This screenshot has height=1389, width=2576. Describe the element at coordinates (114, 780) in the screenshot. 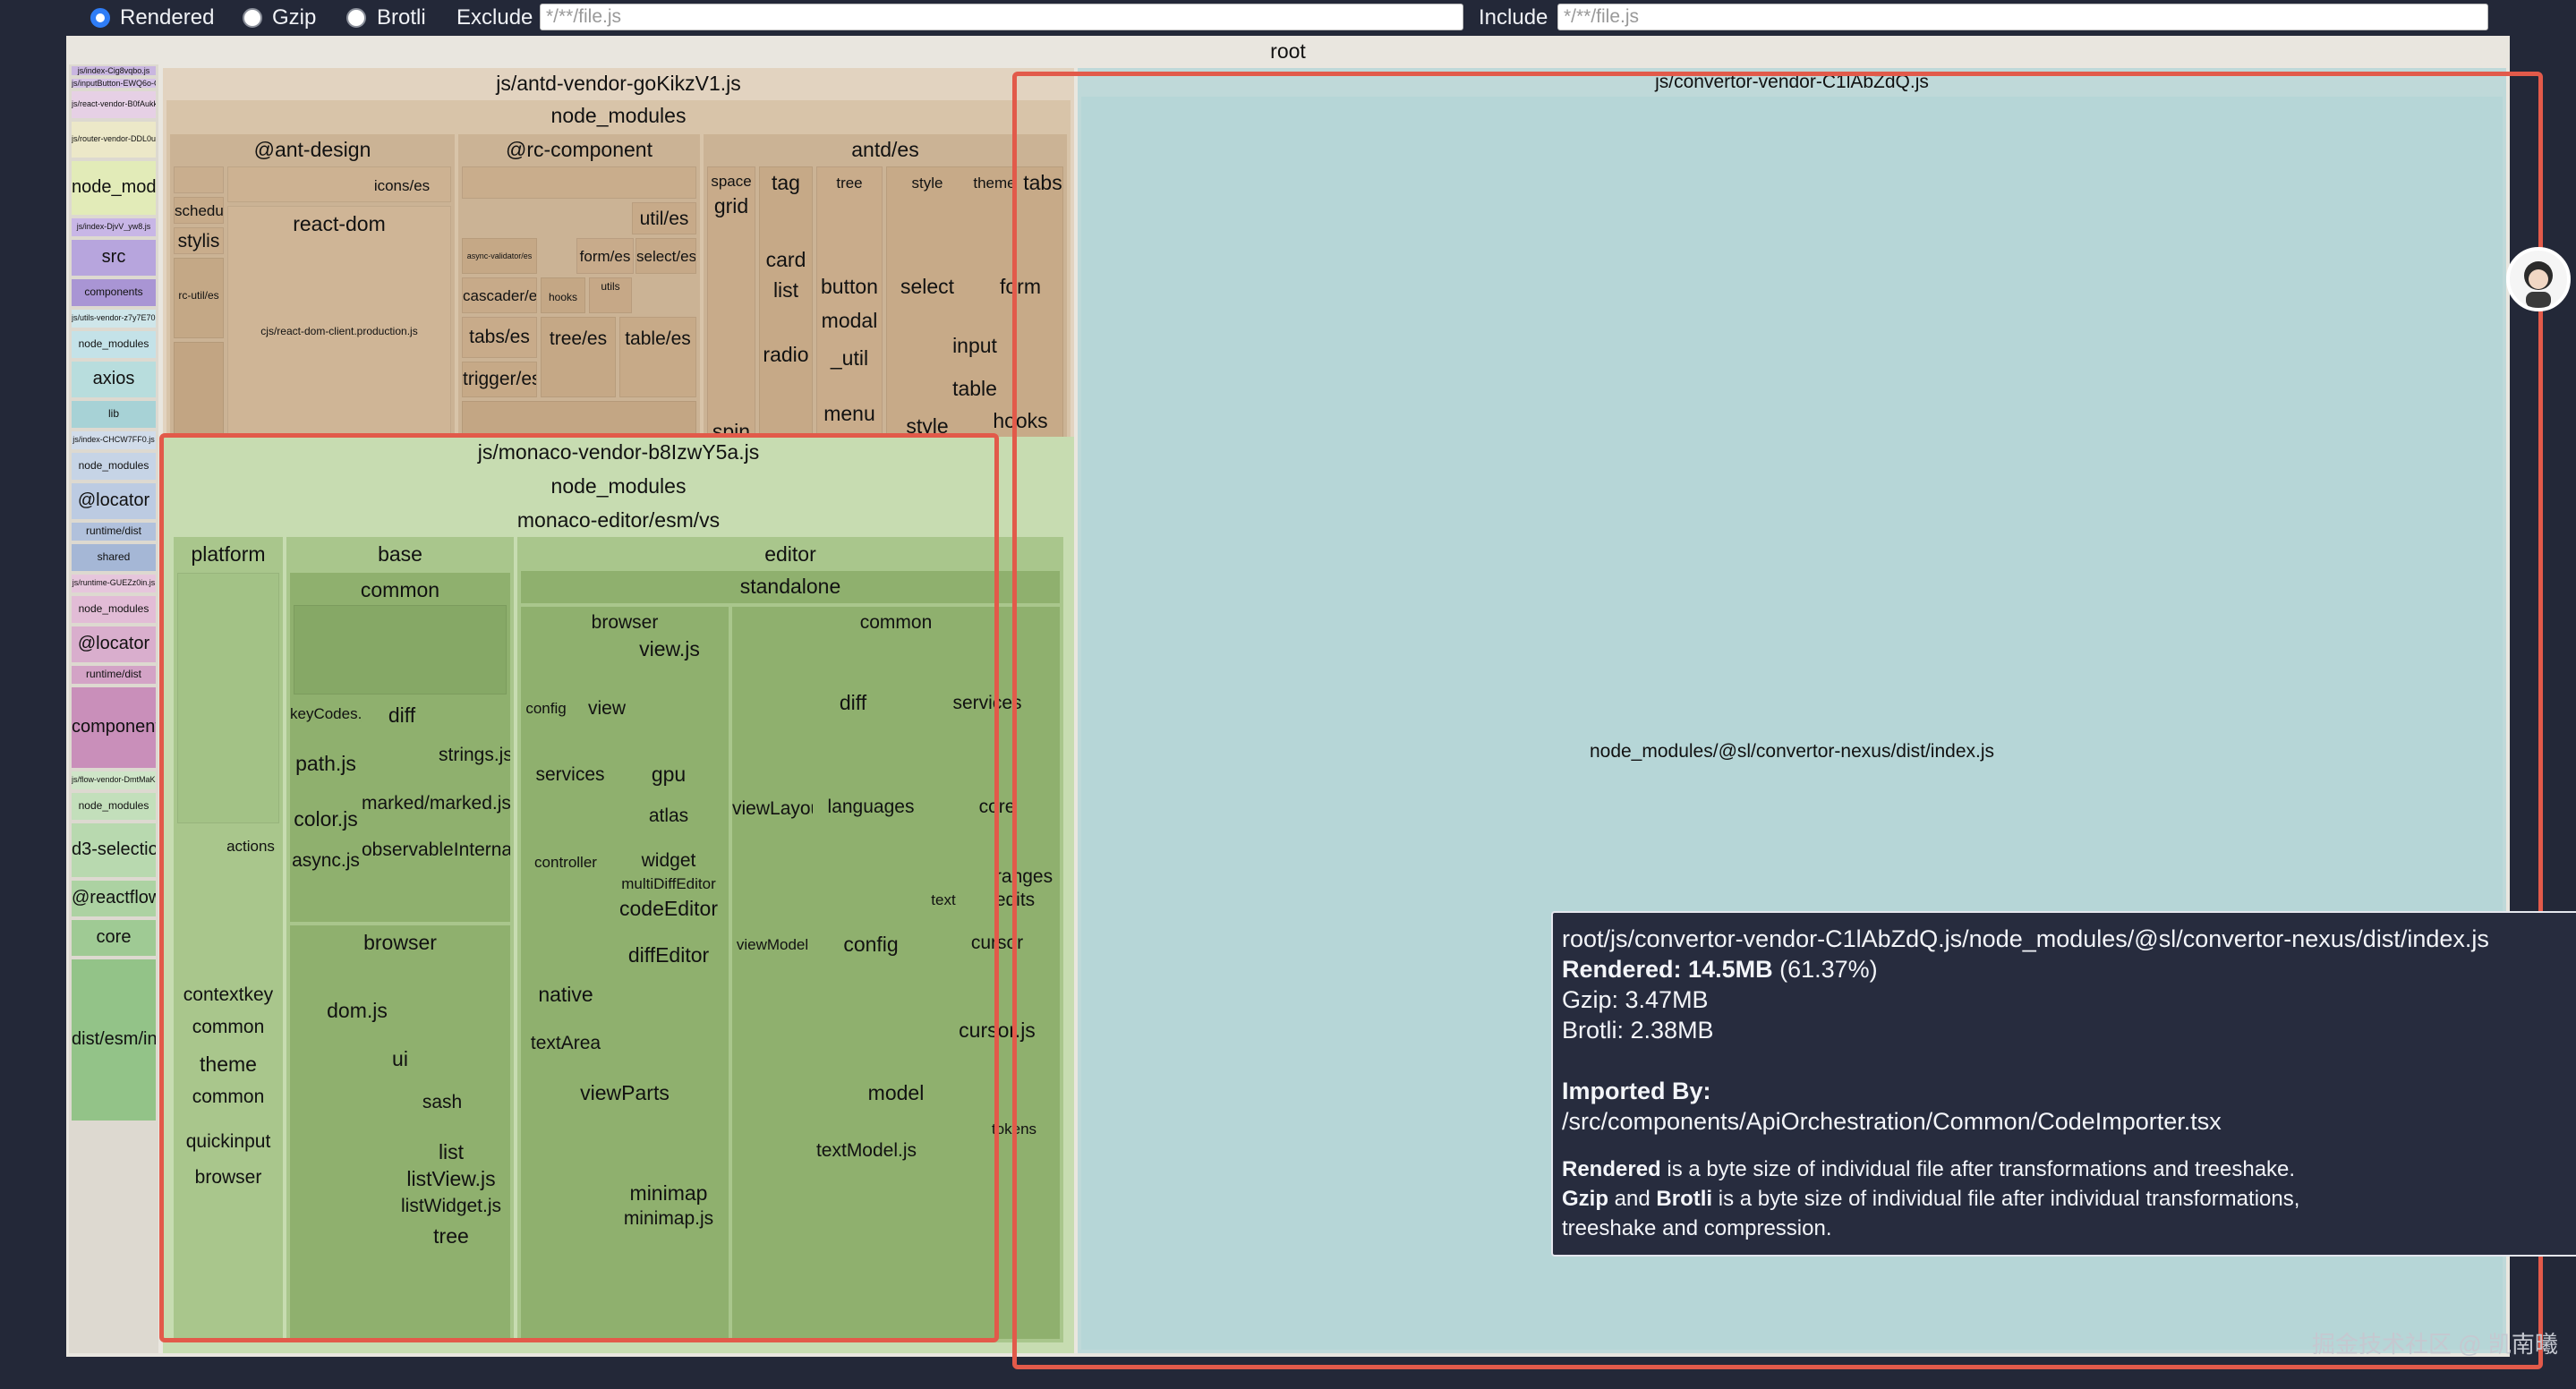

I see `sidebar-bundle-22: js/flow-vendor-DmtMaK.js` at that location.